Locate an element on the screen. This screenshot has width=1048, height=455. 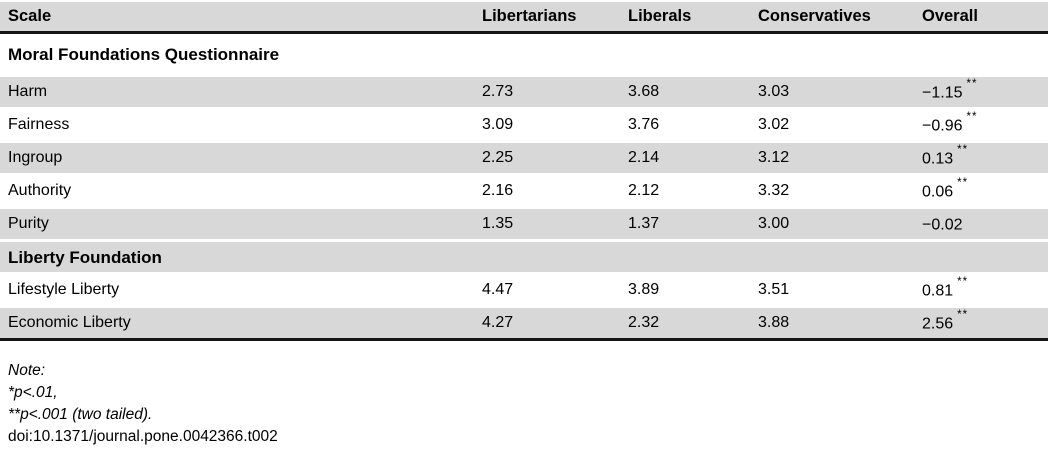
doi-text: doi:10.1371/journal.pone.0042366.t002 is located at coordinates (143, 436).